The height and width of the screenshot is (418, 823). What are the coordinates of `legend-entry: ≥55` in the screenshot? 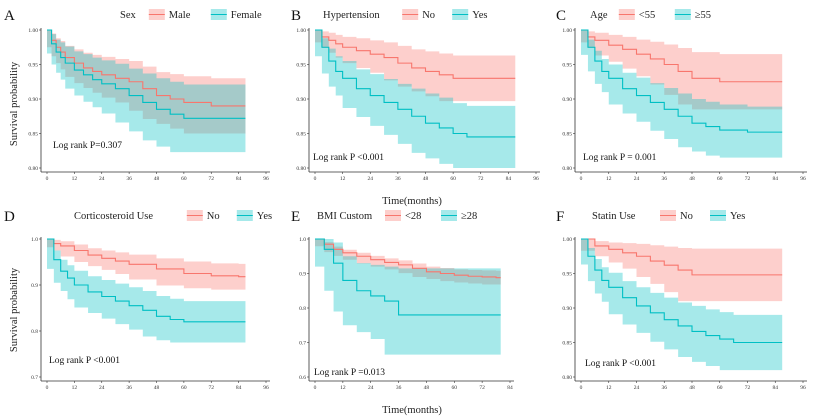 It's located at (703, 15).